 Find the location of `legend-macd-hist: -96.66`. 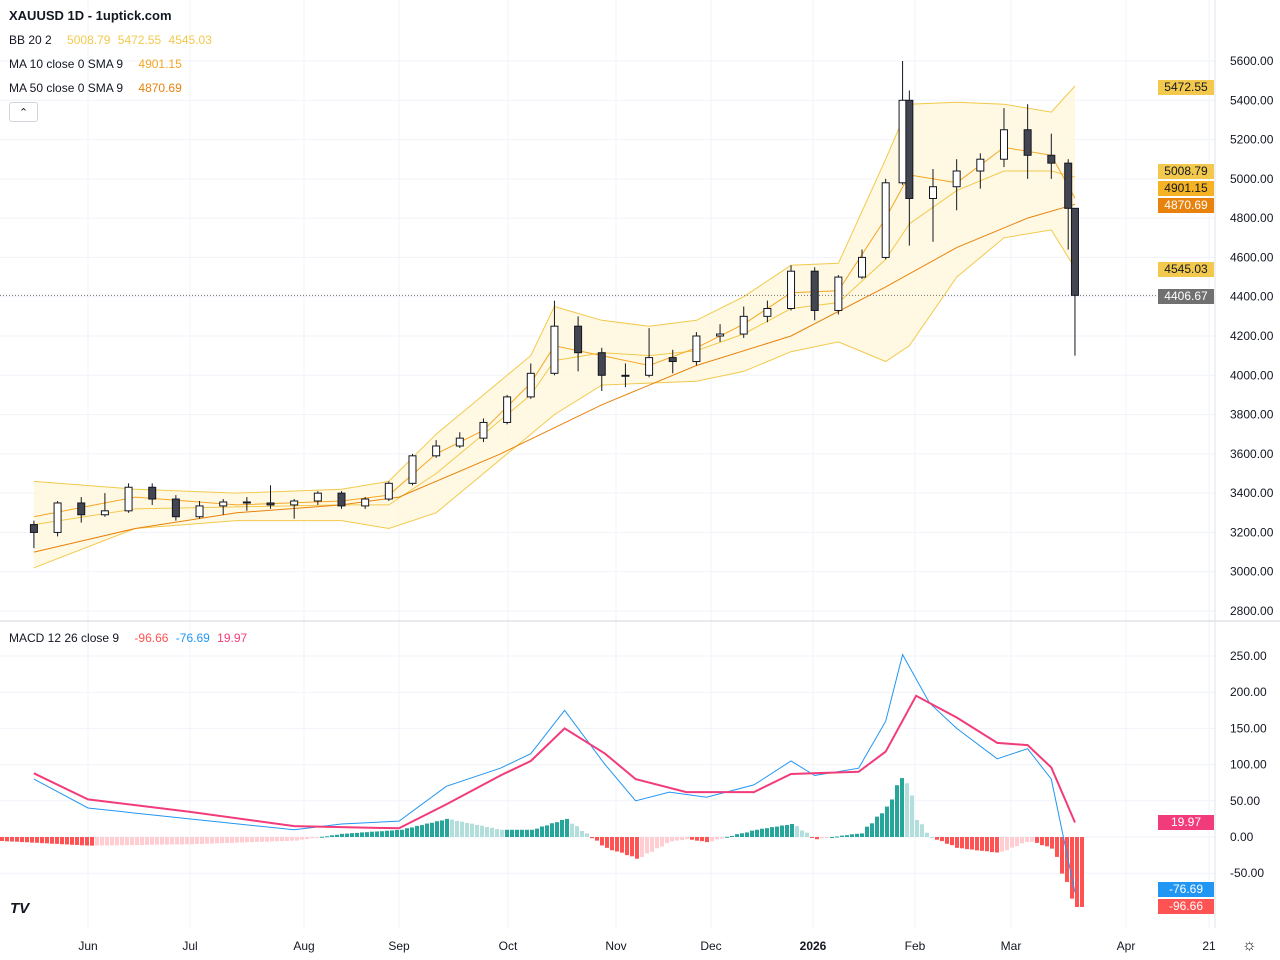

legend-macd-hist: -96.66 is located at coordinates (151, 638).